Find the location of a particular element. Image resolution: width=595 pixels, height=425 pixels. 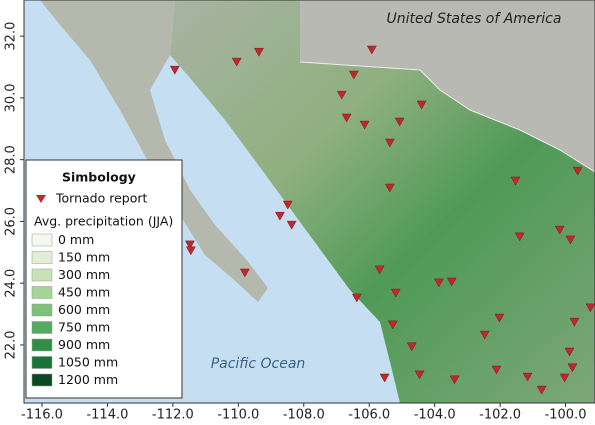

legend-class-label: 1050 mm is located at coordinates (88, 362).